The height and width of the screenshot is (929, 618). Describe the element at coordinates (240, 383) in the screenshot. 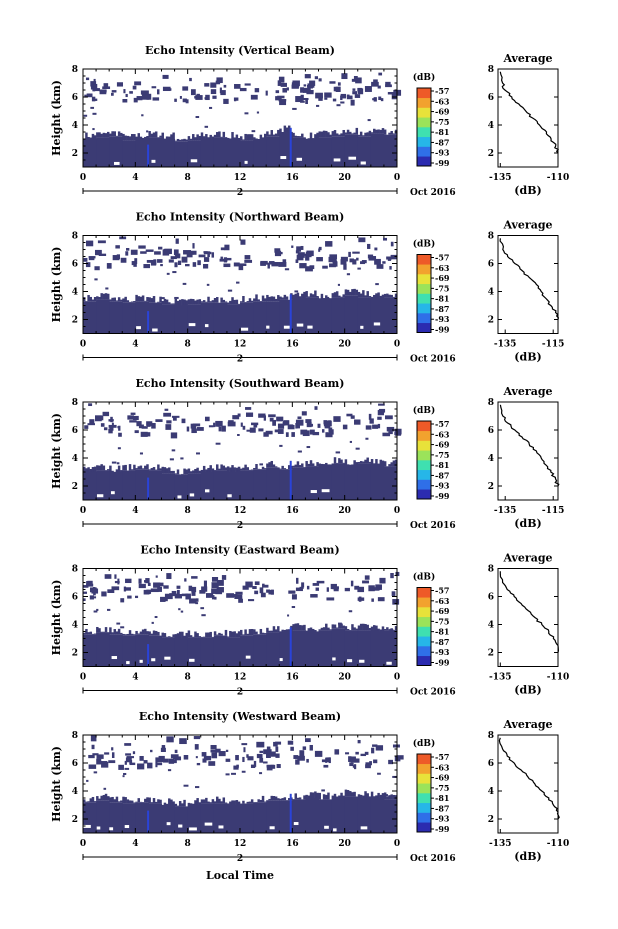

I see `panel-title: Echo Intensity (Southward Beam)` at that location.